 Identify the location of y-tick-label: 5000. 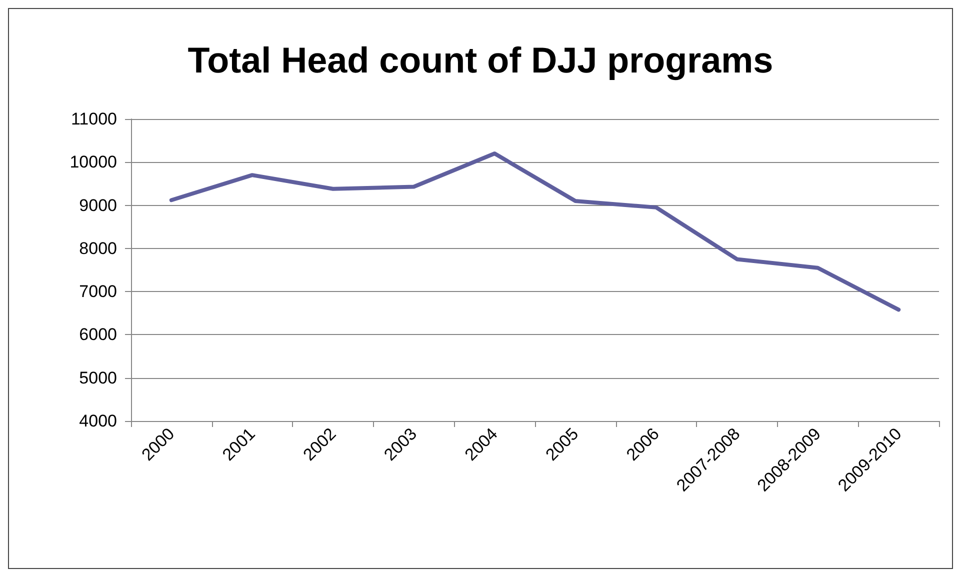
(98, 378).